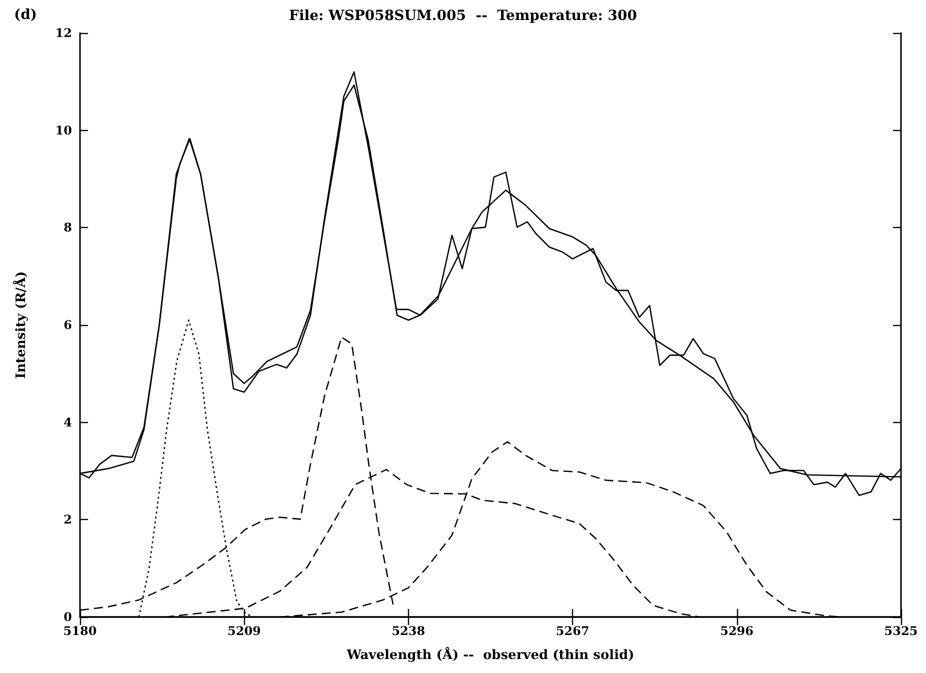 The height and width of the screenshot is (673, 926). Describe the element at coordinates (68, 617) in the screenshot. I see `y-tick-label: 0` at that location.